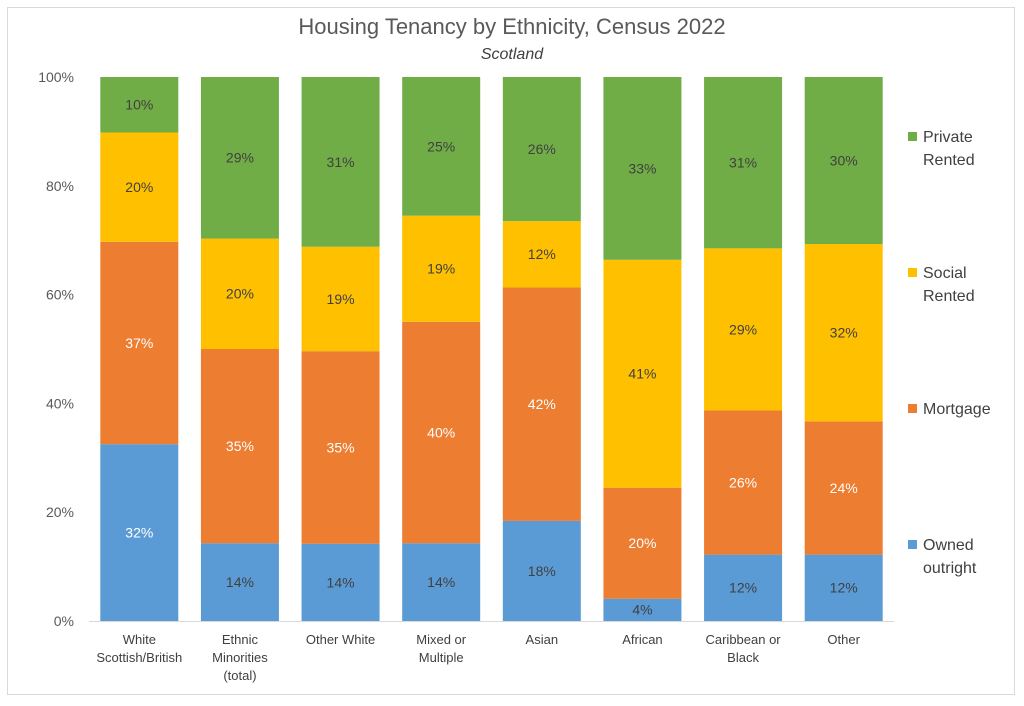 The width and height of the screenshot is (1024, 706). I want to click on data-label: 25%, so click(441, 146).